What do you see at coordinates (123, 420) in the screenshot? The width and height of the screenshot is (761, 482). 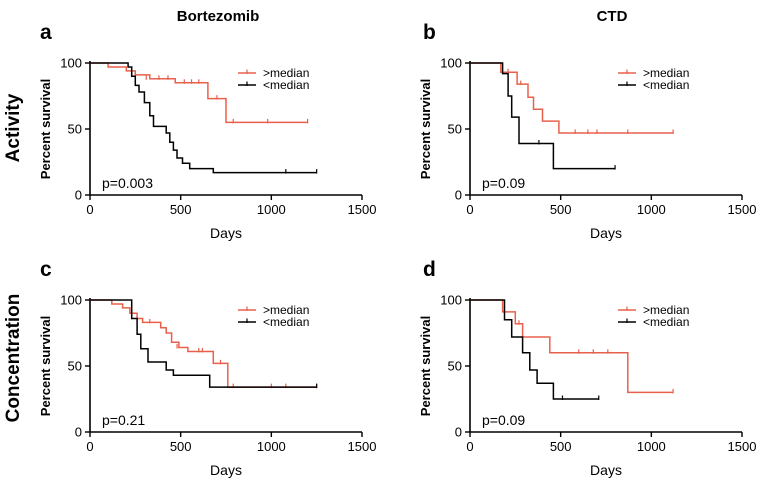 I see `p-value: p=0.21` at bounding box center [123, 420].